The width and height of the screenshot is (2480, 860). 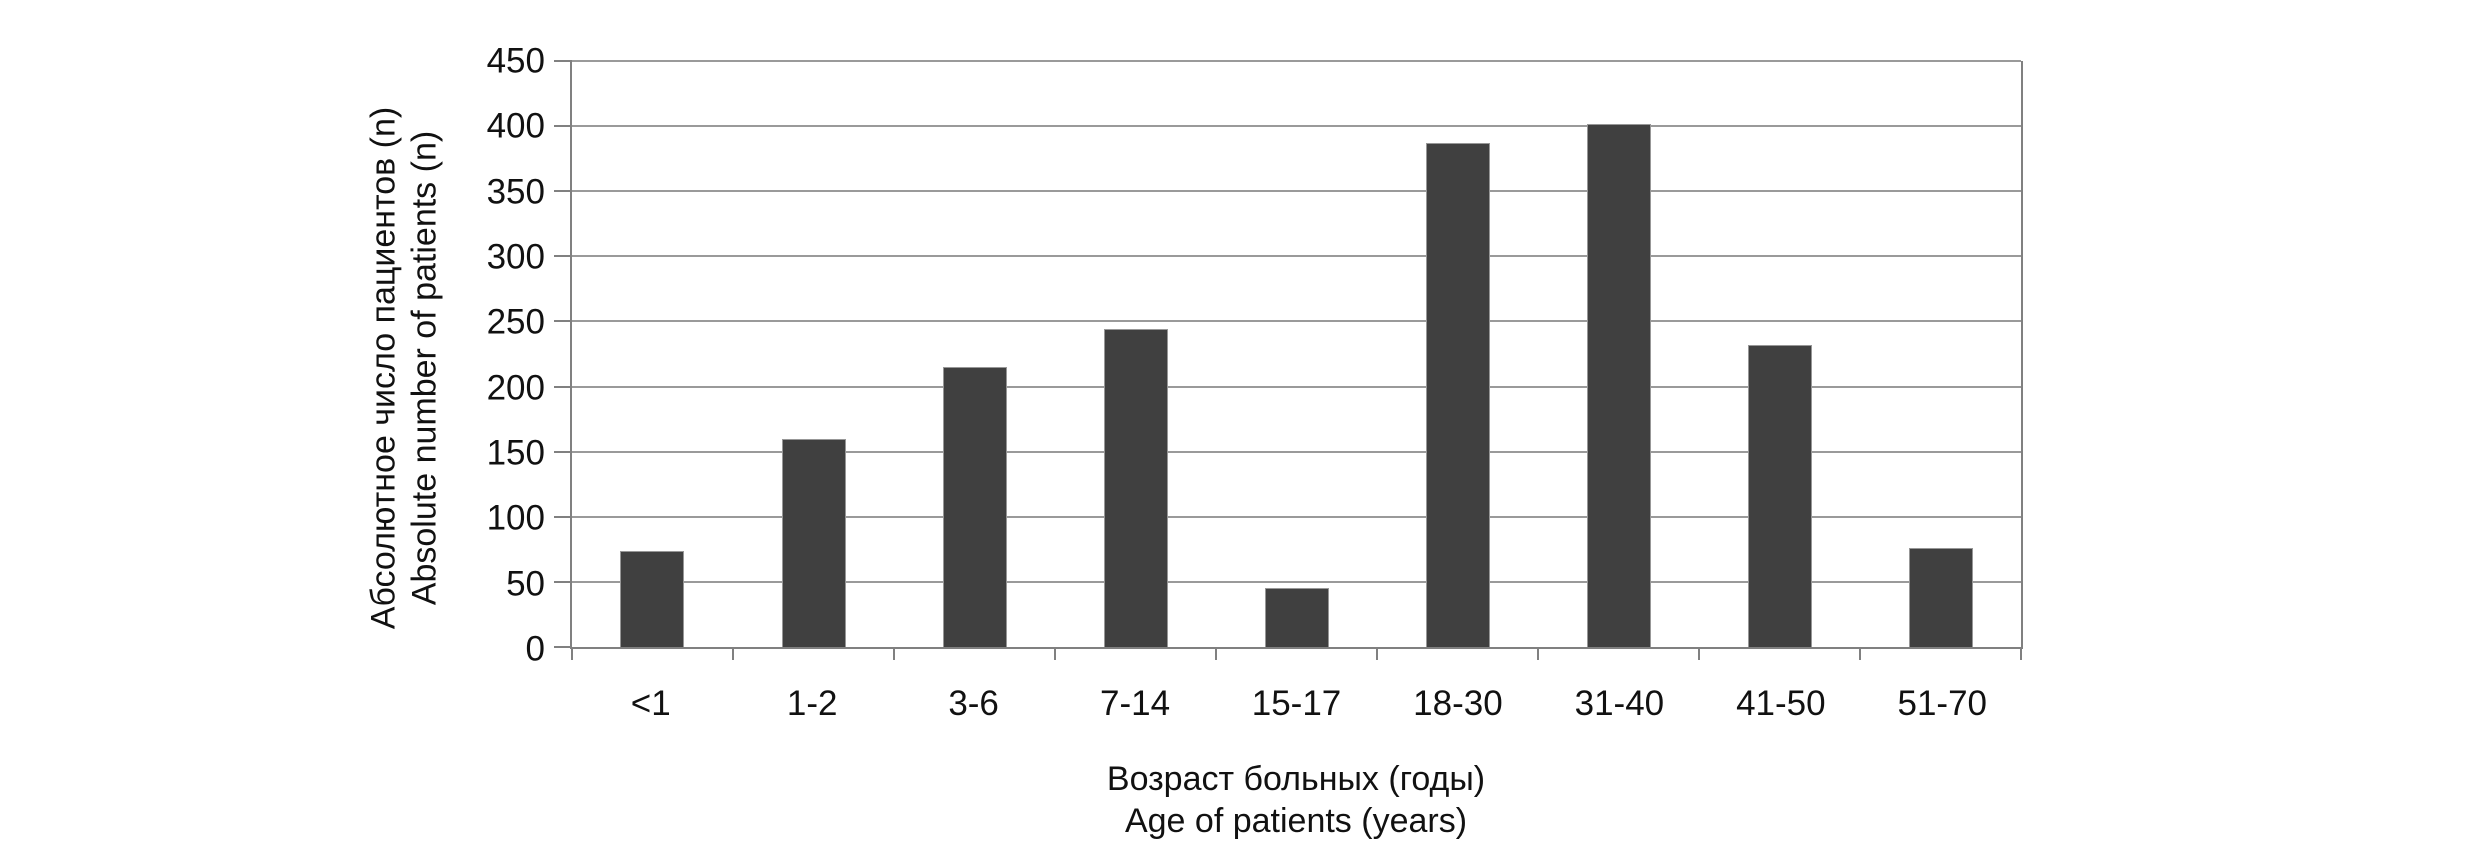 What do you see at coordinates (515, 126) in the screenshot?
I see `y-tick-label-400: 400` at bounding box center [515, 126].